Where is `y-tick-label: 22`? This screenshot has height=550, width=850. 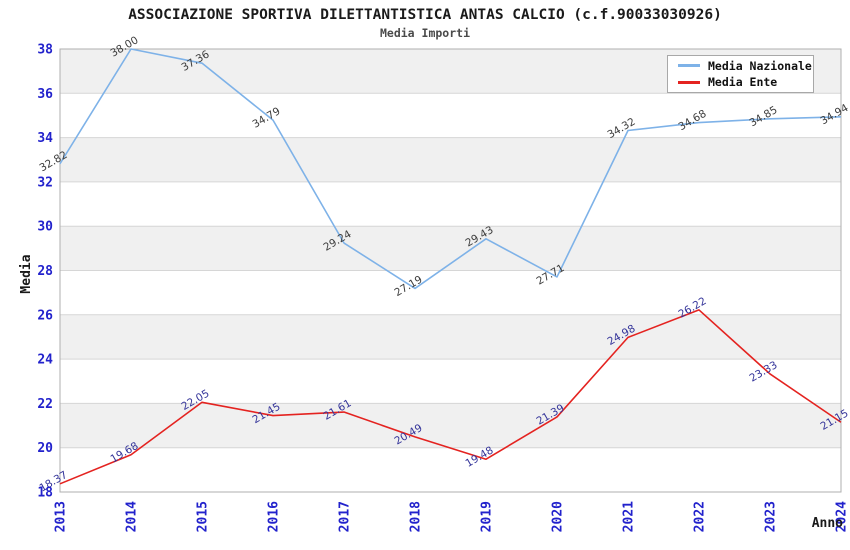
y-tick-label: 22 is located at coordinates (45, 404).